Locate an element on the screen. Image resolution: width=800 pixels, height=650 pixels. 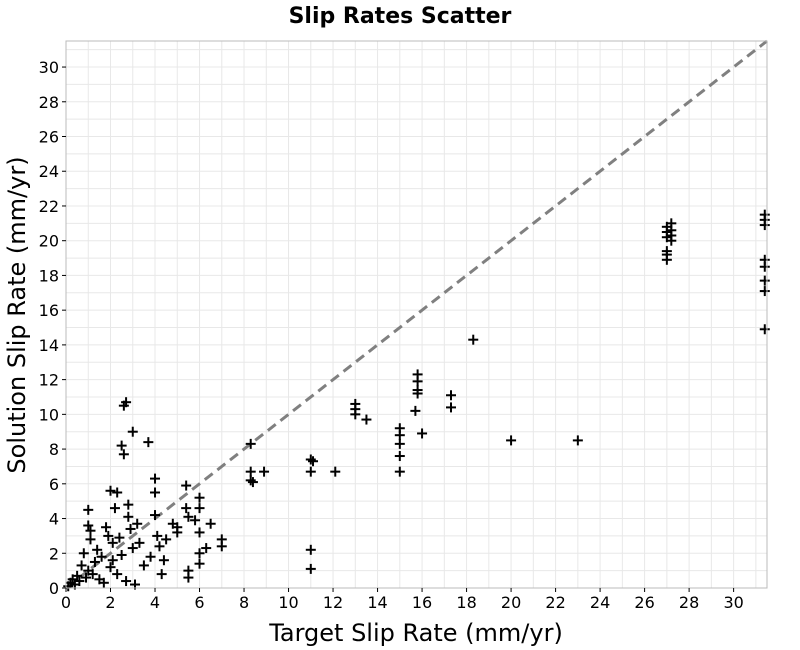
x-tick-label: 0 is located at coordinates (66, 602).